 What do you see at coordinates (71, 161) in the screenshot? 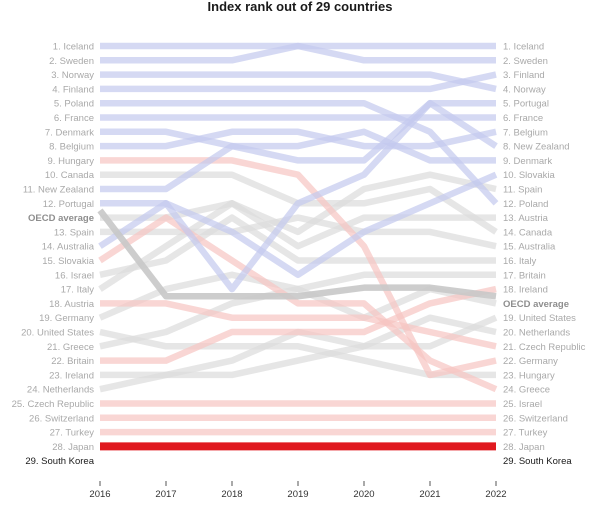
I see `left-label-9-hungary: 9. Hungary` at bounding box center [71, 161].